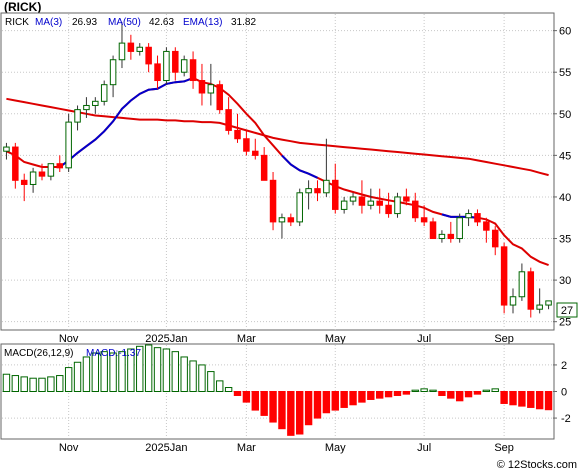 Image resolution: width=580 pixels, height=476 pixels. Describe the element at coordinates (565, 156) in the screenshot. I see `price-y-tick-label: 45` at that location.